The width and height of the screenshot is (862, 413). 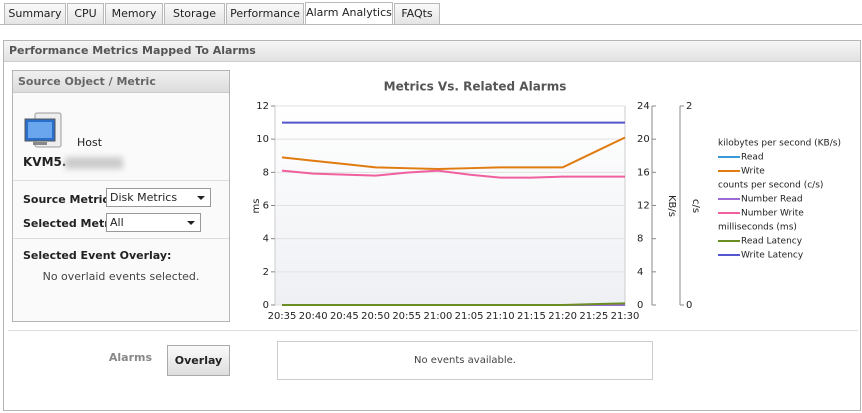 What do you see at coordinates (406, 316) in the screenshot?
I see `x-tick-label: 20:55` at bounding box center [406, 316].